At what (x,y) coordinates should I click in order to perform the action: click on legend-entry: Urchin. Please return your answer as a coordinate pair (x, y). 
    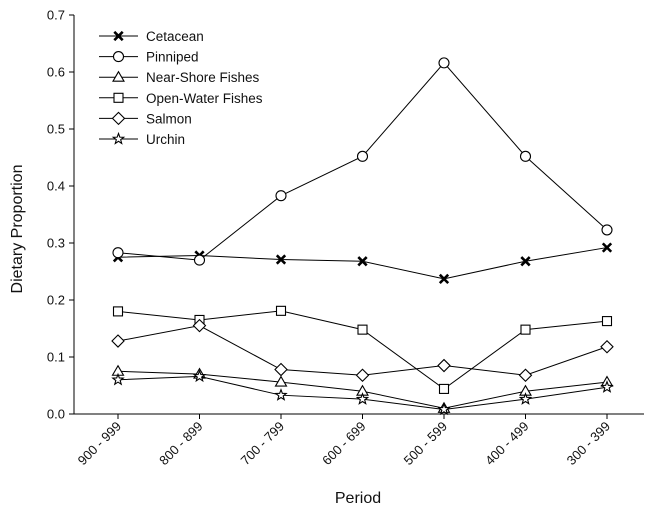
    Looking at the image, I should click on (142, 139).